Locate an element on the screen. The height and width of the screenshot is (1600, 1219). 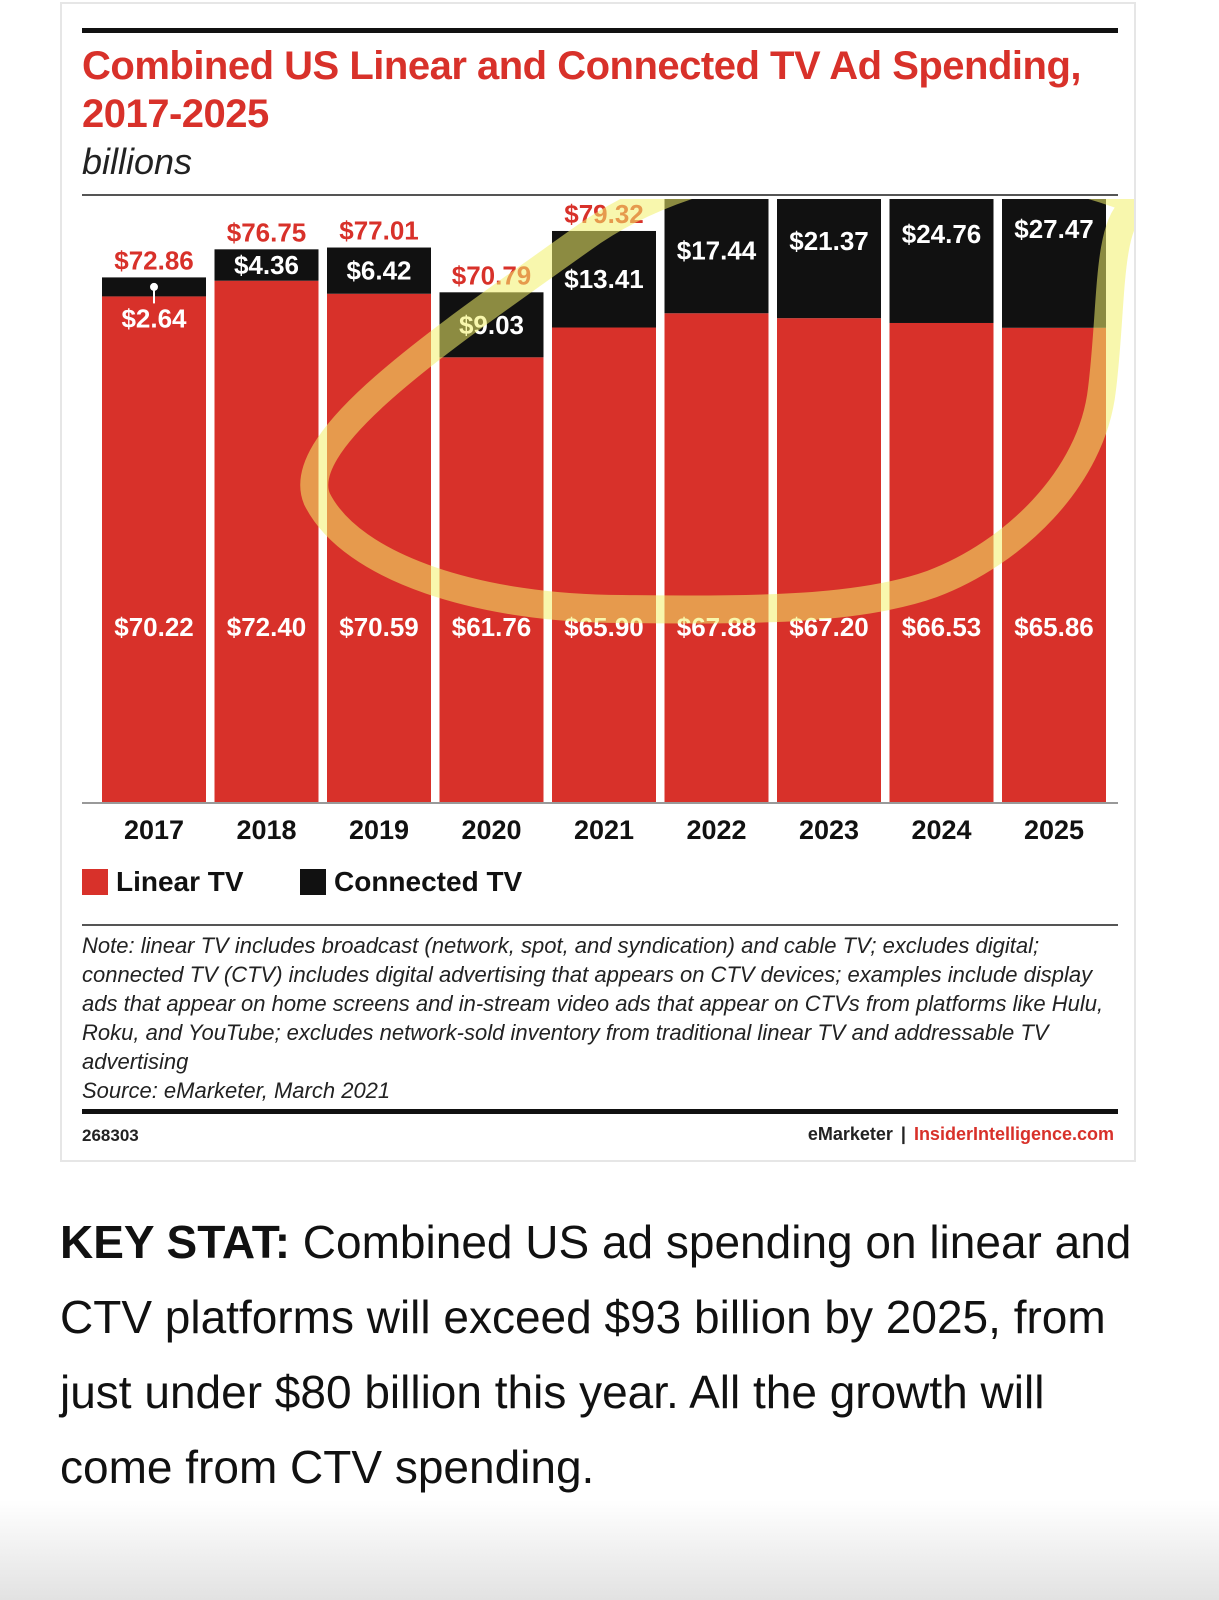
connected-value-label-2018: $4.36 is located at coordinates (266, 265).